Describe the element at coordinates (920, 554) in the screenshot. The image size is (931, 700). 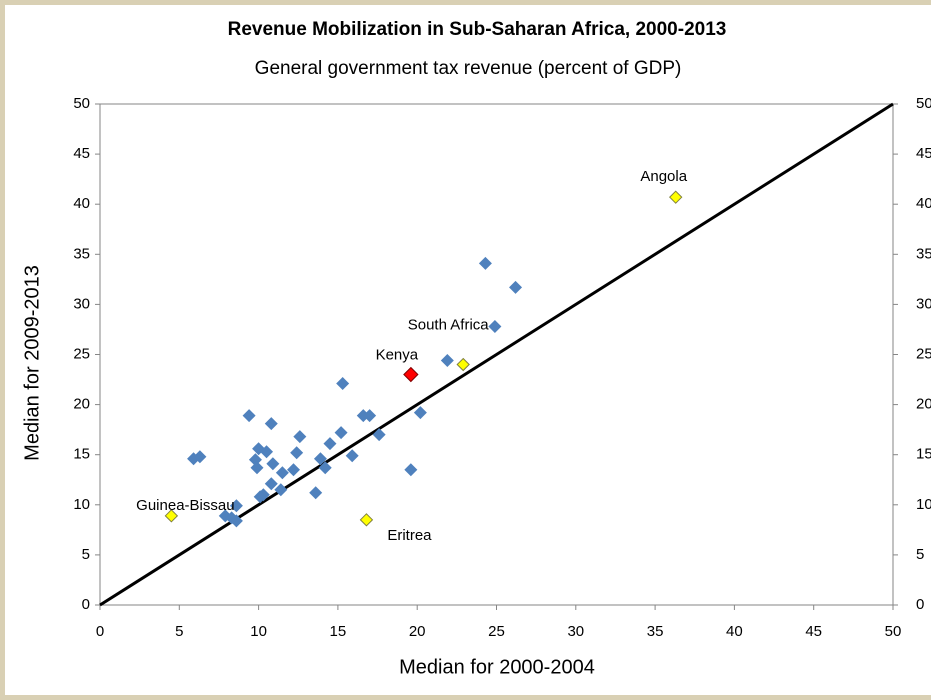
I see `y2-tick-label: 5` at that location.